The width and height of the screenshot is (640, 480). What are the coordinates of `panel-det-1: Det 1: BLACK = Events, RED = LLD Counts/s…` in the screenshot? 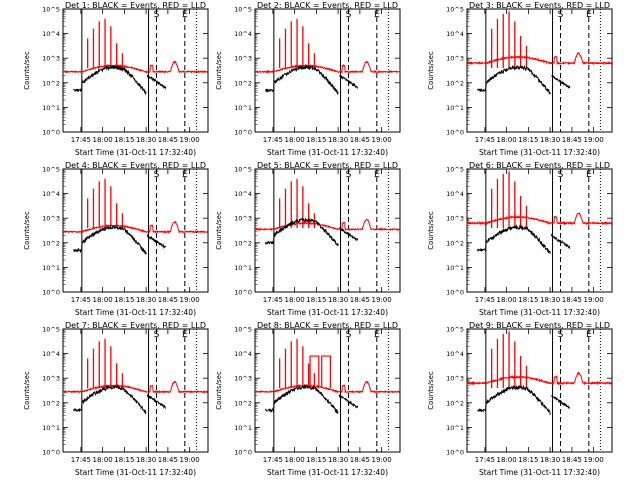 It's located at (116, 79).